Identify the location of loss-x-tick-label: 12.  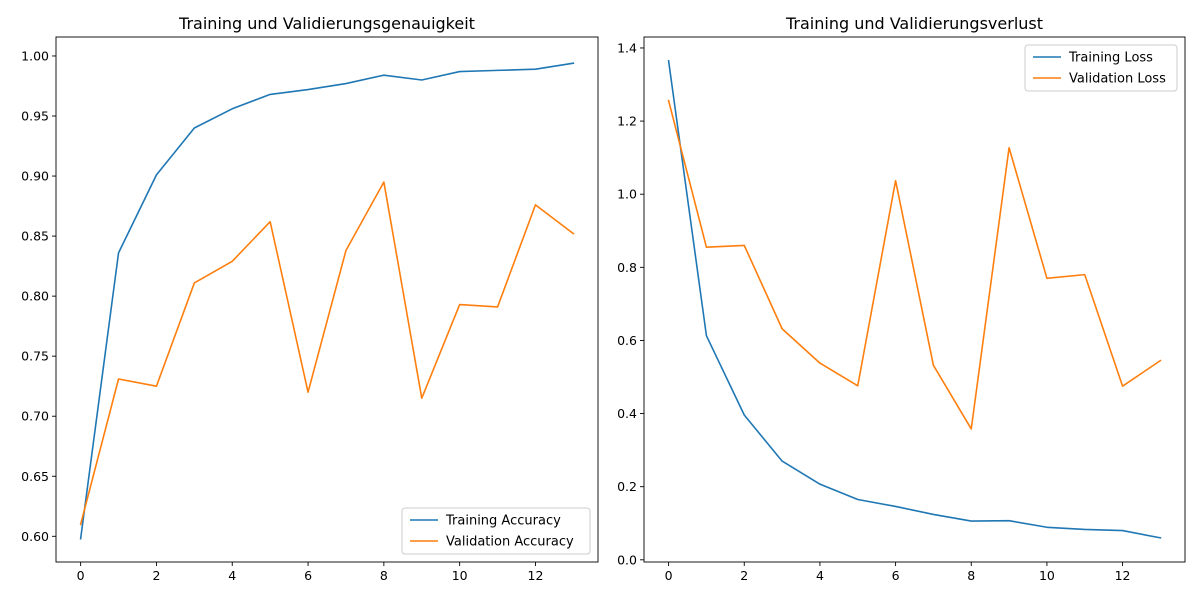
(1123, 575).